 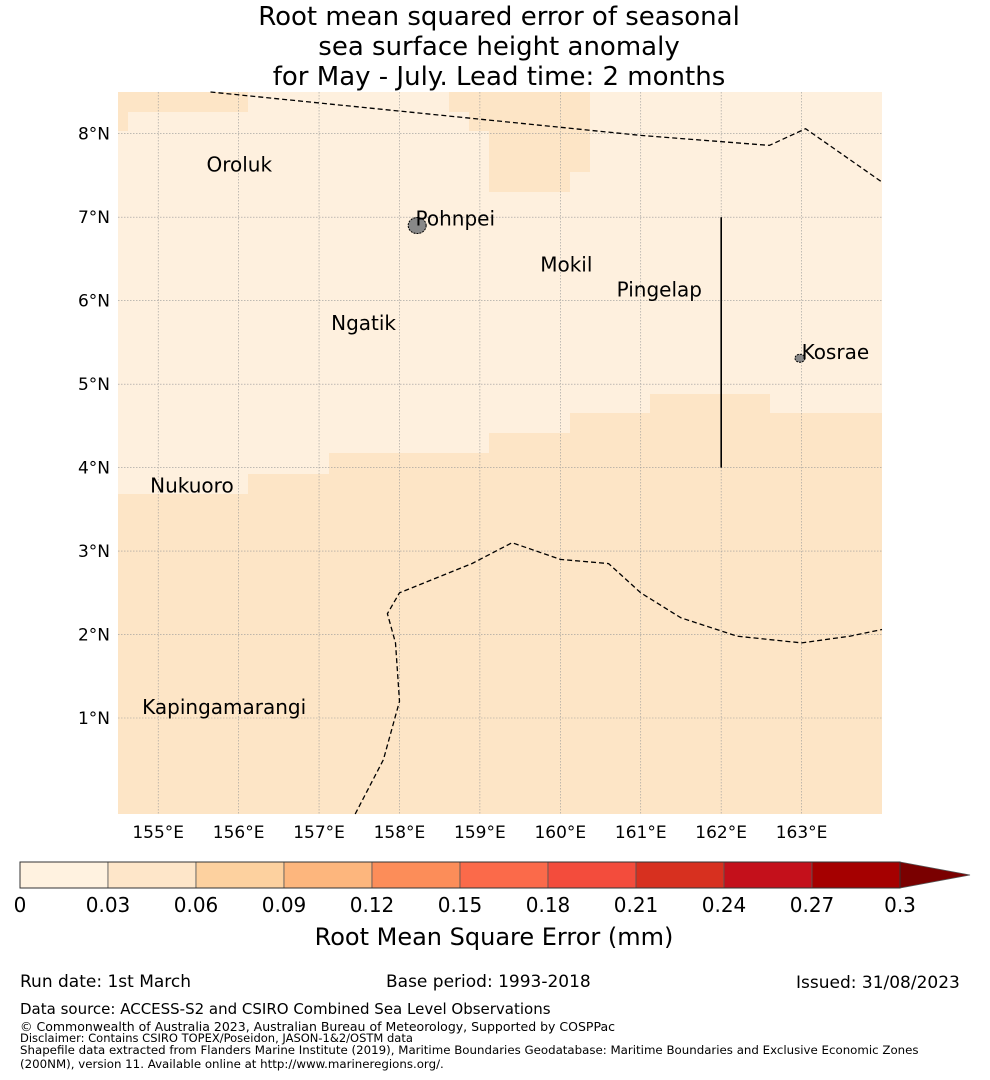 I want to click on lat-tick-label: 2°N, so click(x=94, y=636).